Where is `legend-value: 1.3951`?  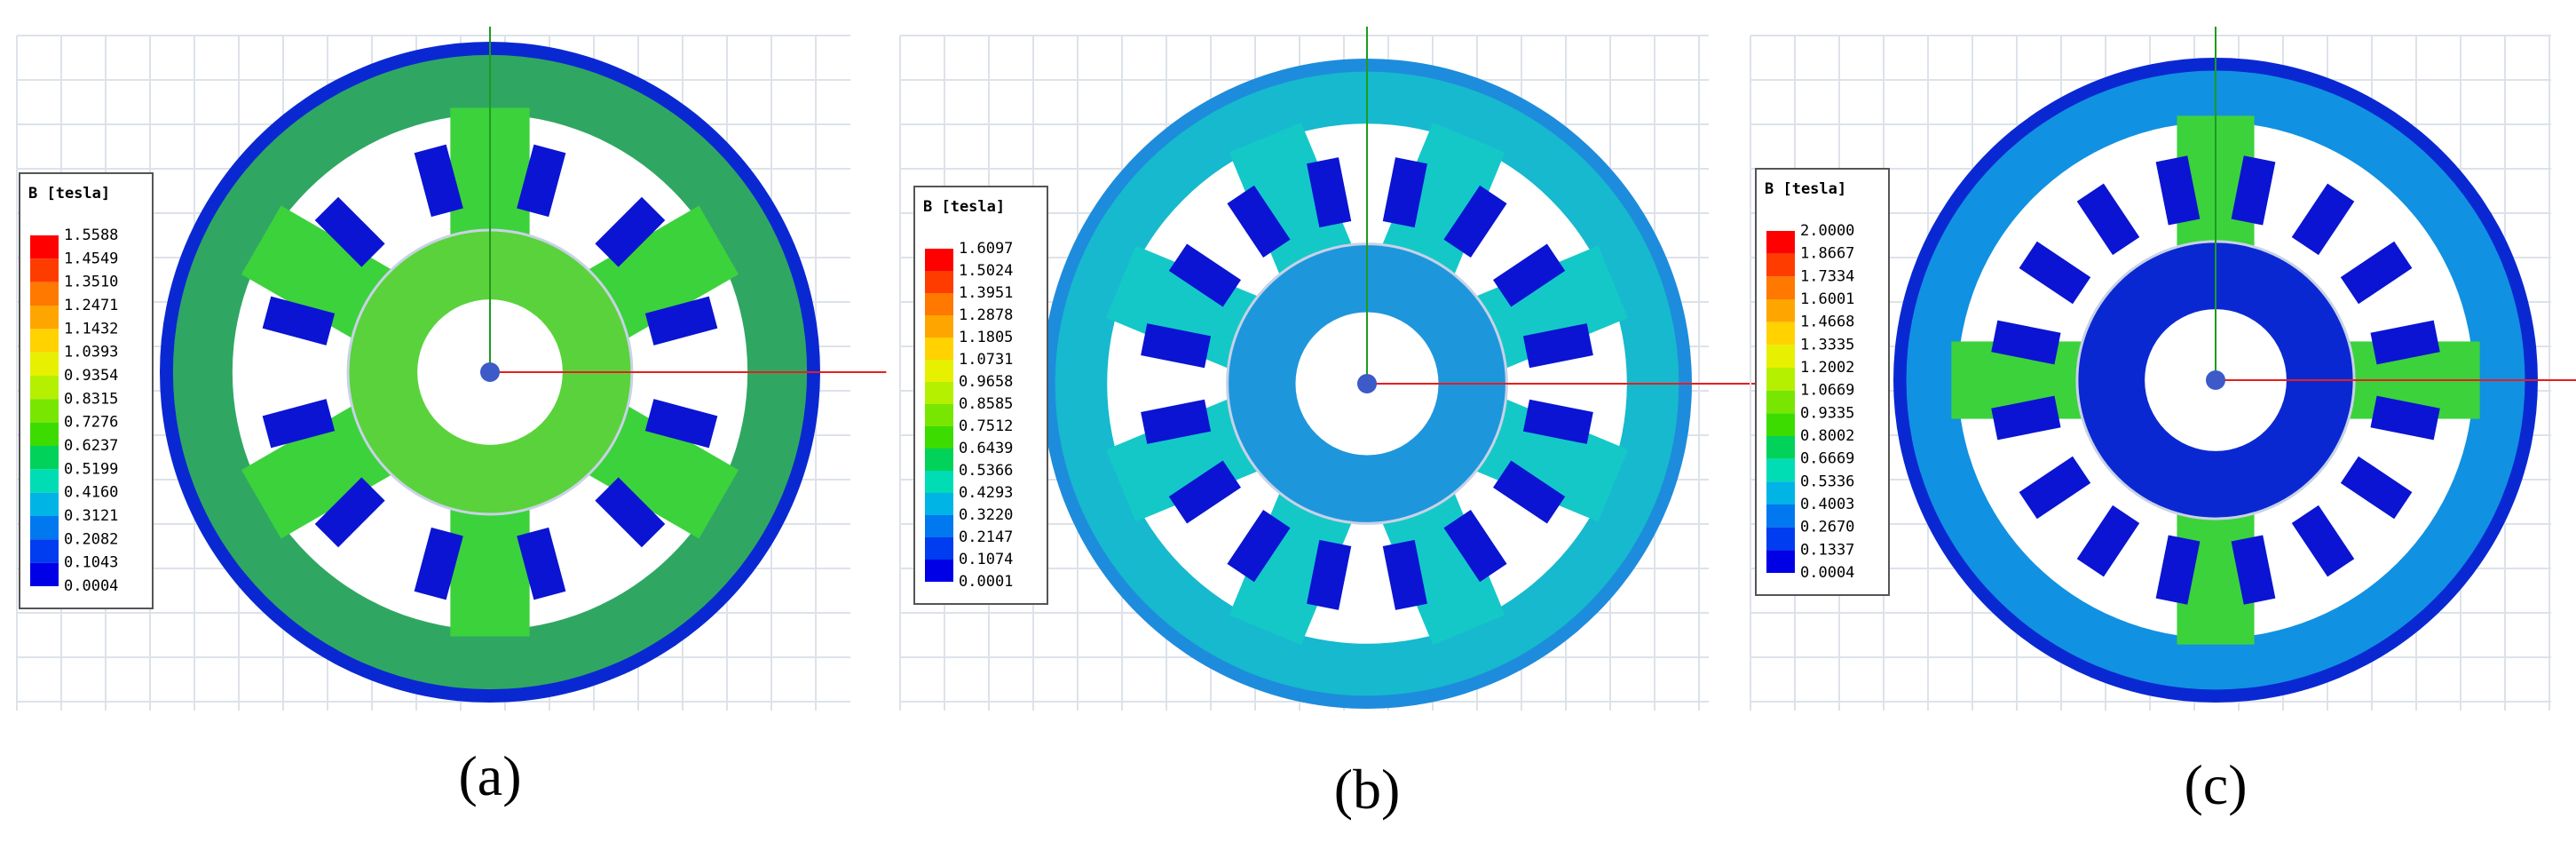 legend-value: 1.3951 is located at coordinates (986, 293).